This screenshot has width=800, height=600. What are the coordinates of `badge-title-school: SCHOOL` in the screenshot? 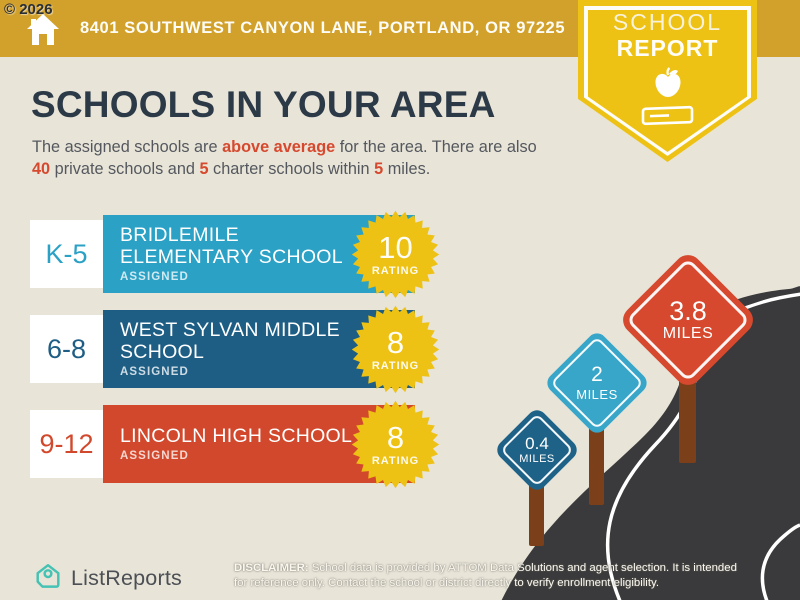 It's located at (667, 22).